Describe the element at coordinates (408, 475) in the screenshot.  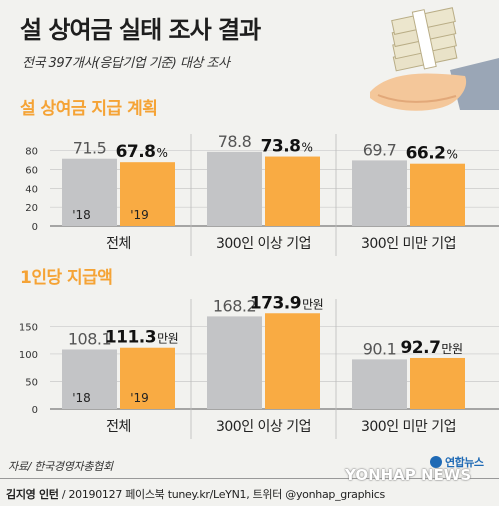
I see `agency-name-en: YONHAP NEWS` at that location.